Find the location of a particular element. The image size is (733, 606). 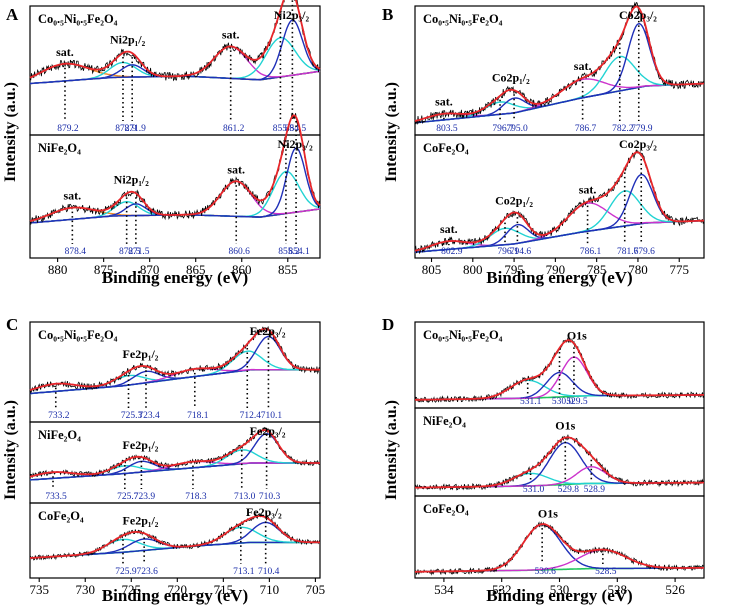

peak-position-label: 529.8 is located at coordinates (569, 490).